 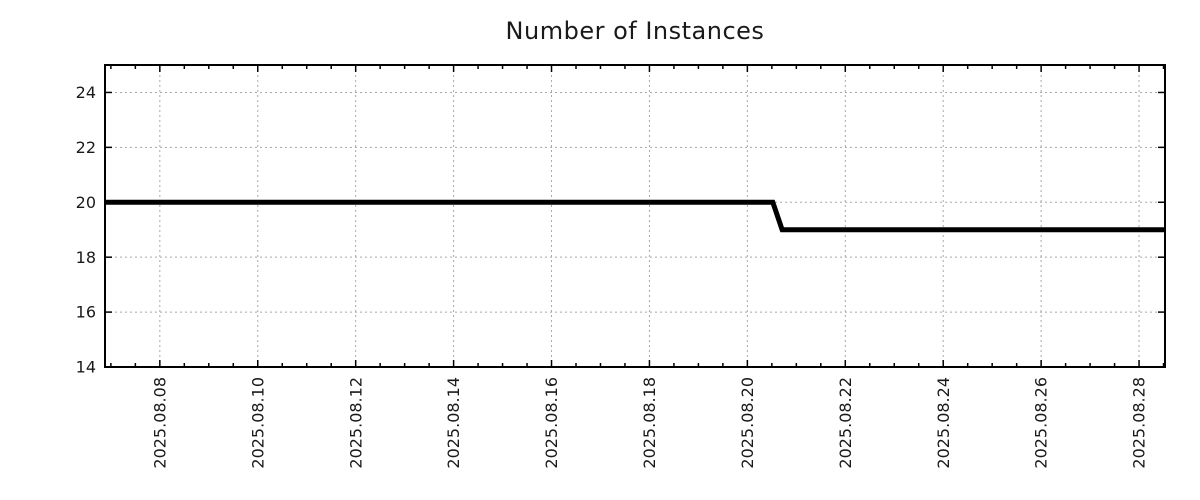 I want to click on y-tick-label: 18, so click(x=86, y=257).